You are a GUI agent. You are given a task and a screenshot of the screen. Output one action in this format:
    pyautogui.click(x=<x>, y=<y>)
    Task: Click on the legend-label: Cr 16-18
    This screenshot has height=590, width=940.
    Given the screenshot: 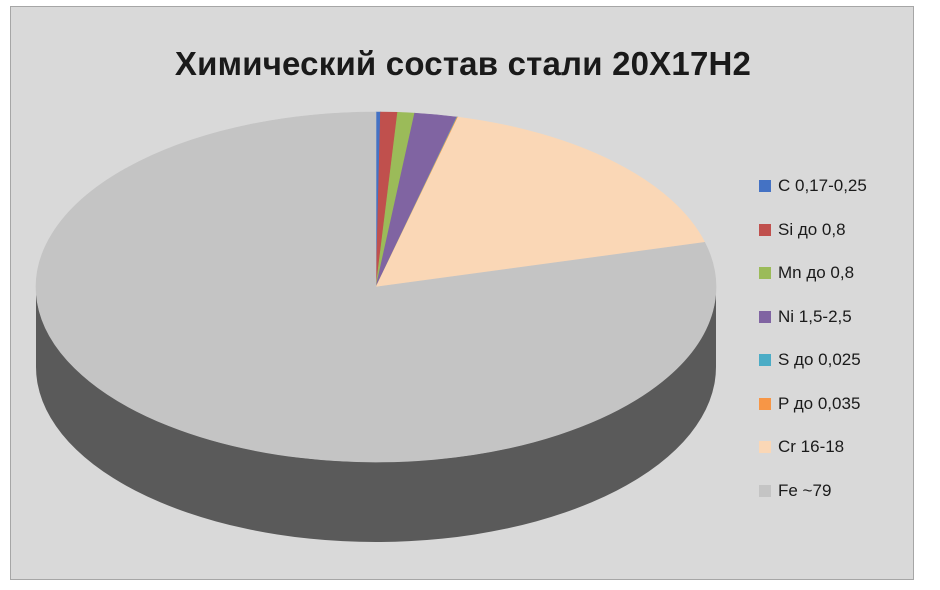 What is the action you would take?
    pyautogui.click(x=811, y=446)
    